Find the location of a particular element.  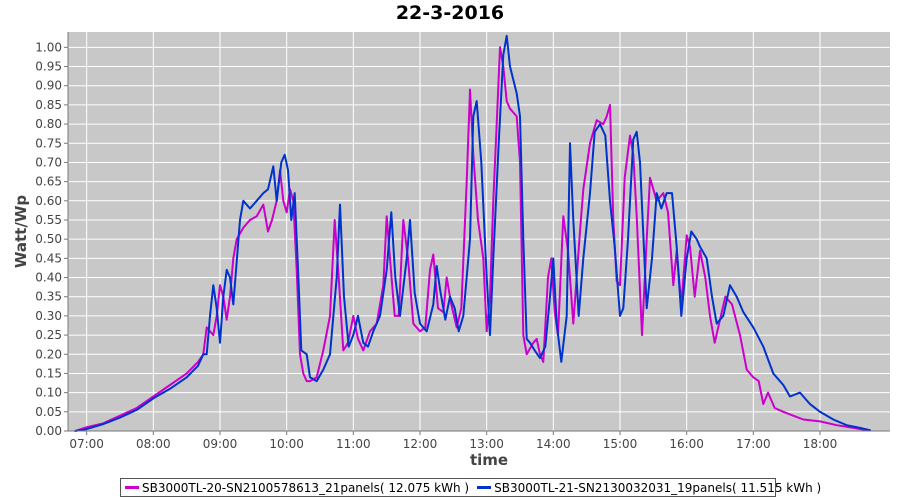

x-axis-label: time is located at coordinates (489, 460).